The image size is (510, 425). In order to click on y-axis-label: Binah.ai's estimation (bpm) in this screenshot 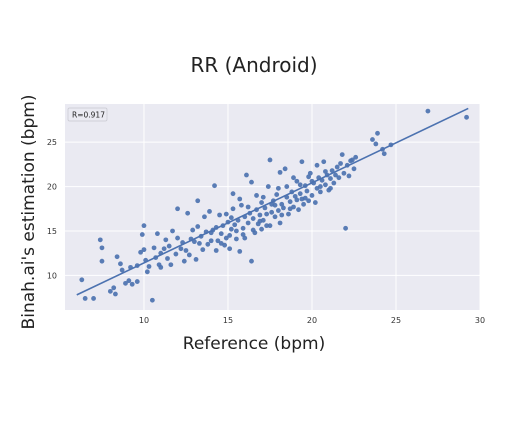, I will do `click(29, 212)`.